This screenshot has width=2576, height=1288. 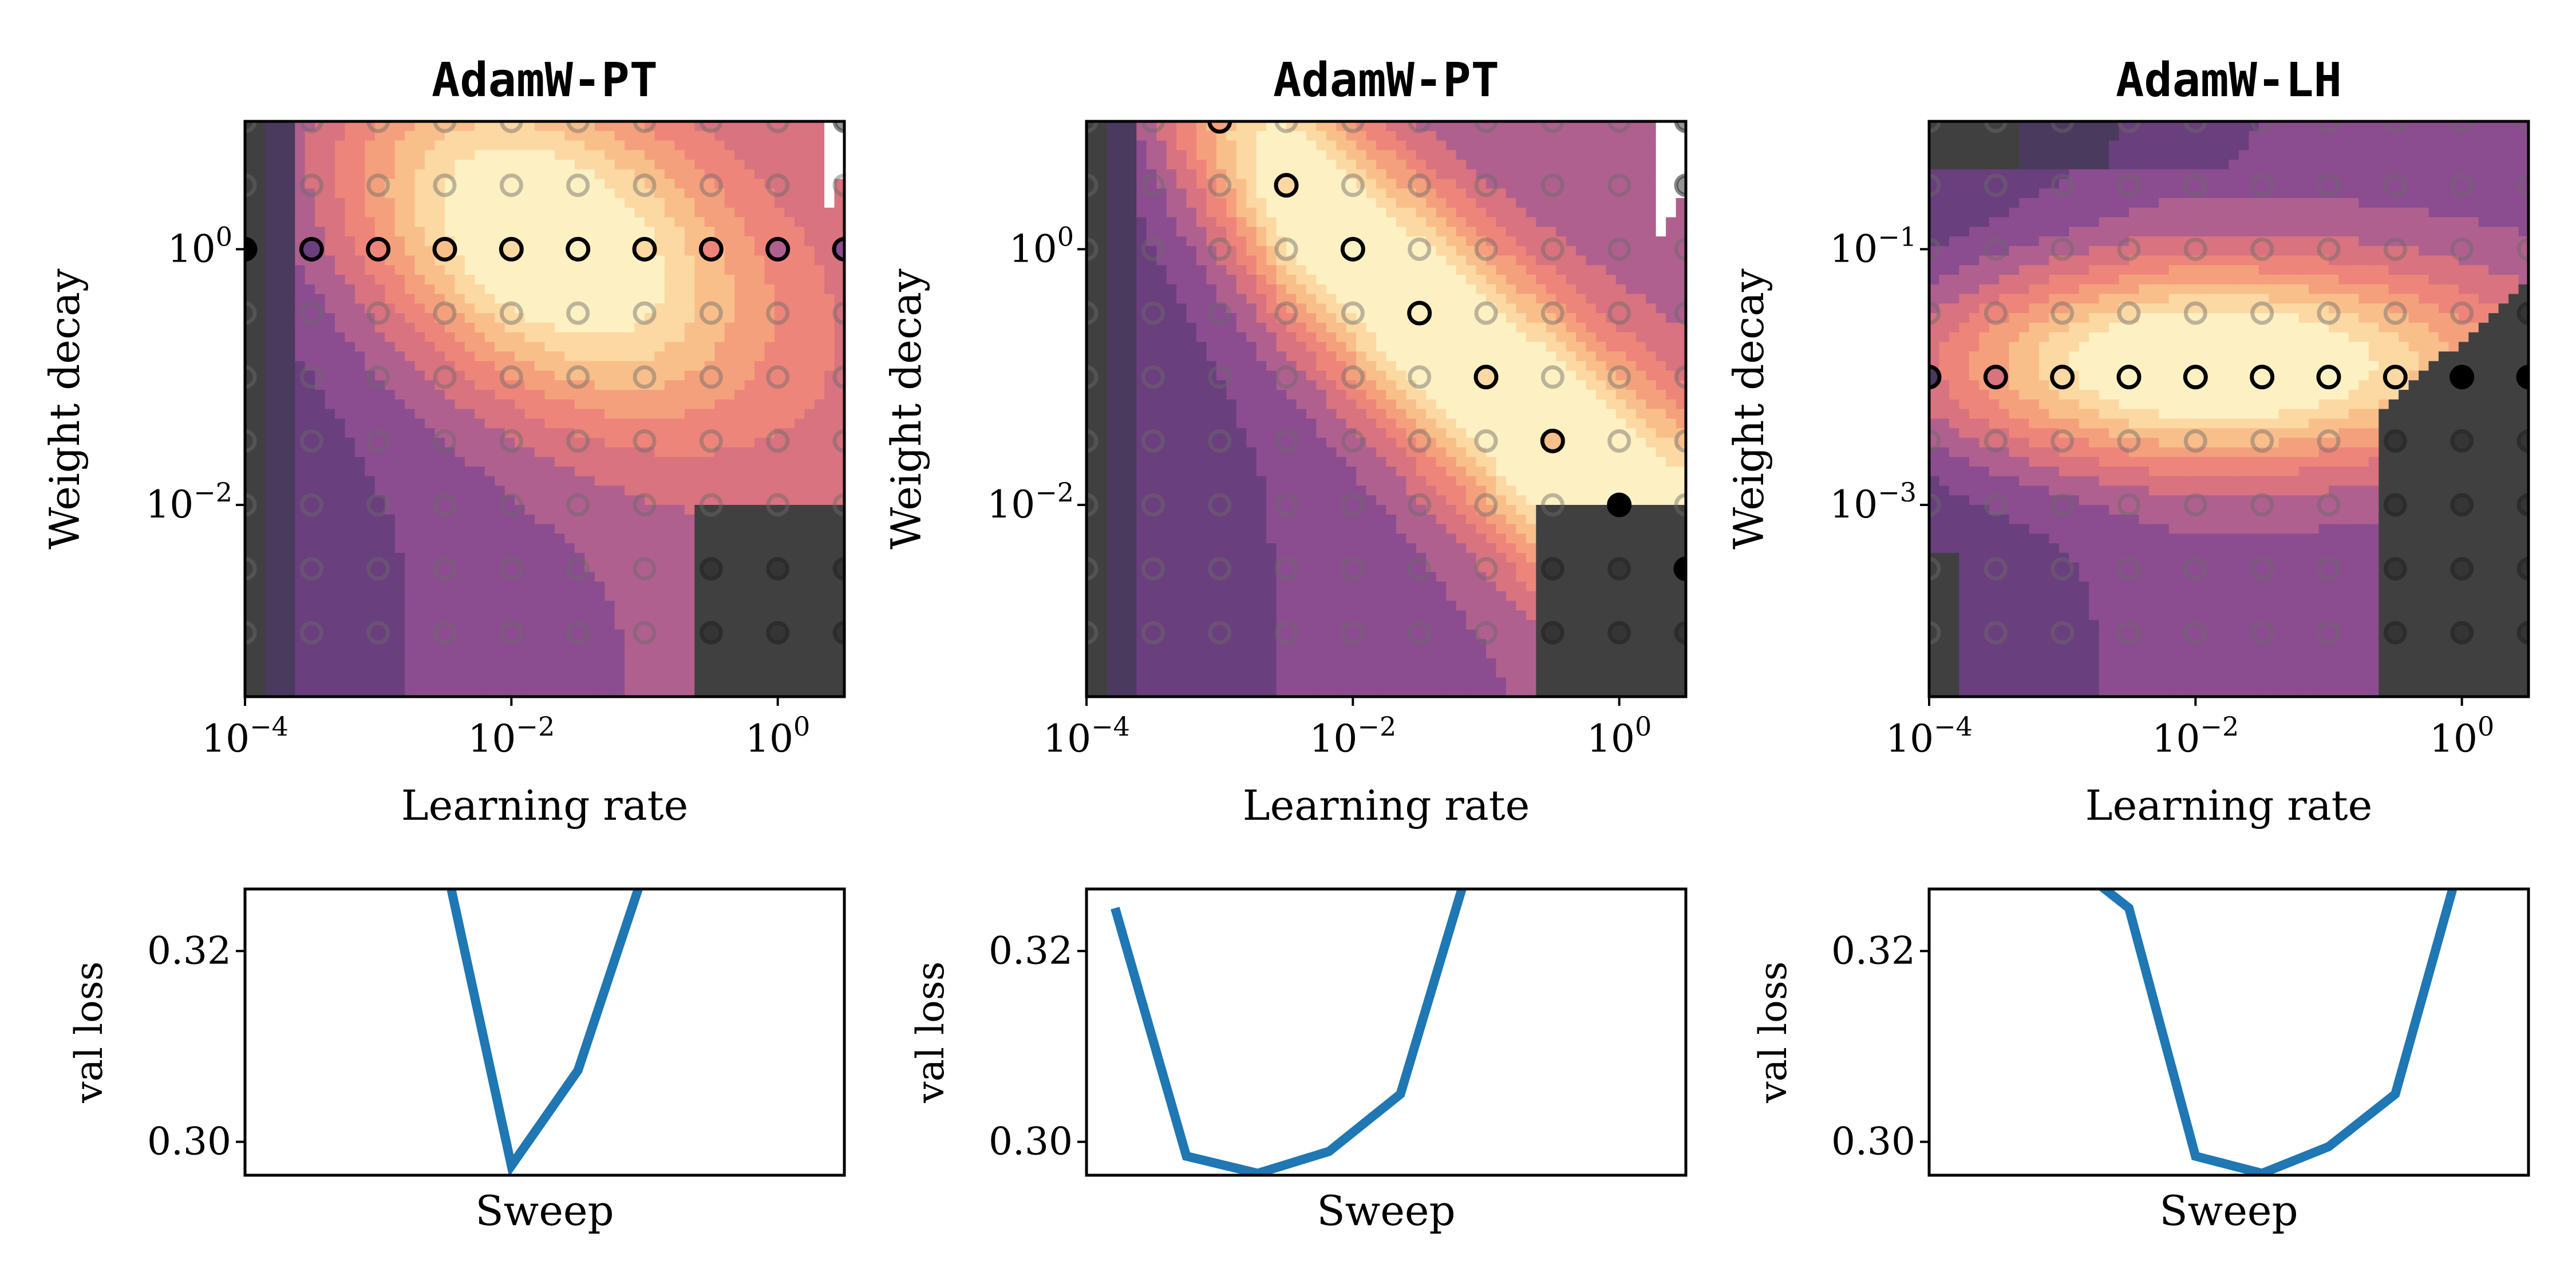 What do you see at coordinates (189, 951) in the screenshot?
I see `y-tick-label: 0.32` at bounding box center [189, 951].